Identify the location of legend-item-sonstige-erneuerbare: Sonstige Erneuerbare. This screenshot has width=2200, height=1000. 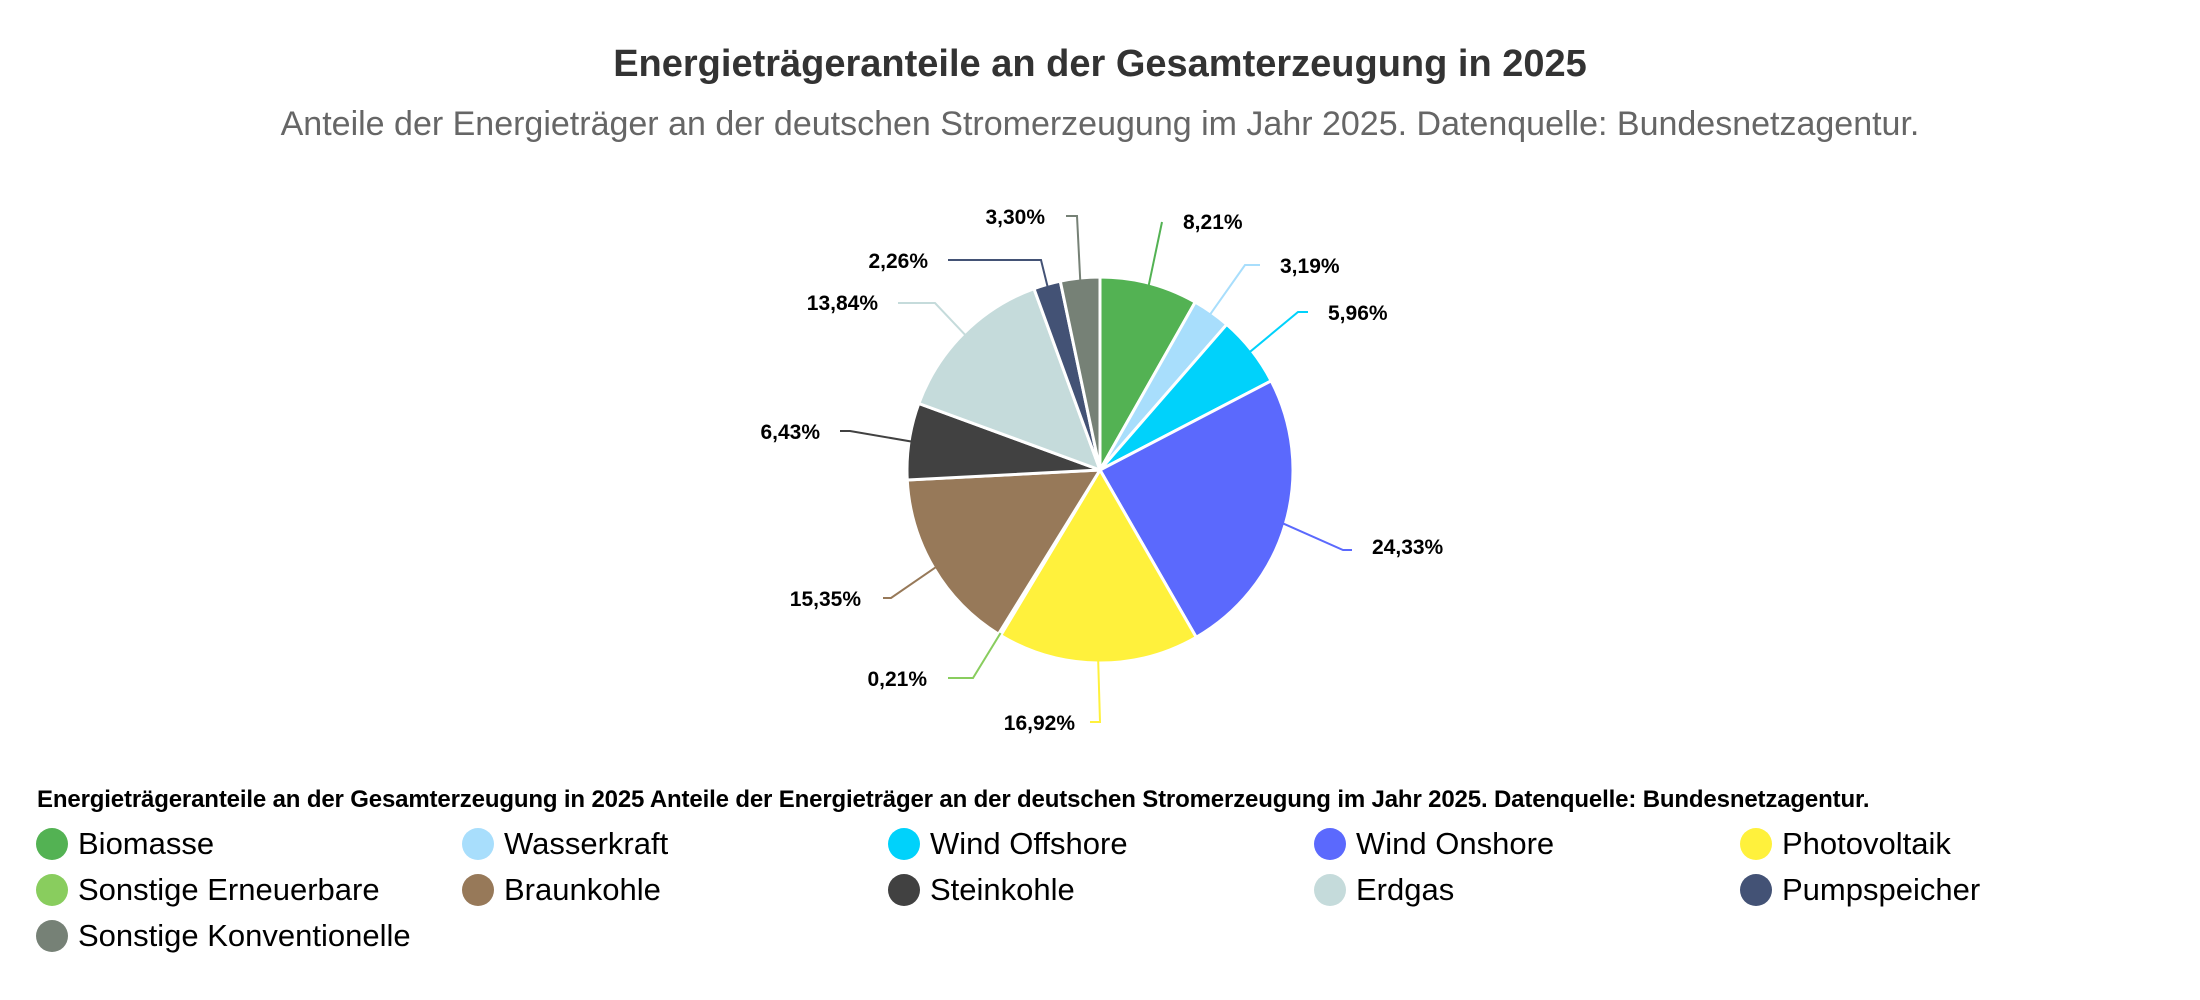
(208, 890).